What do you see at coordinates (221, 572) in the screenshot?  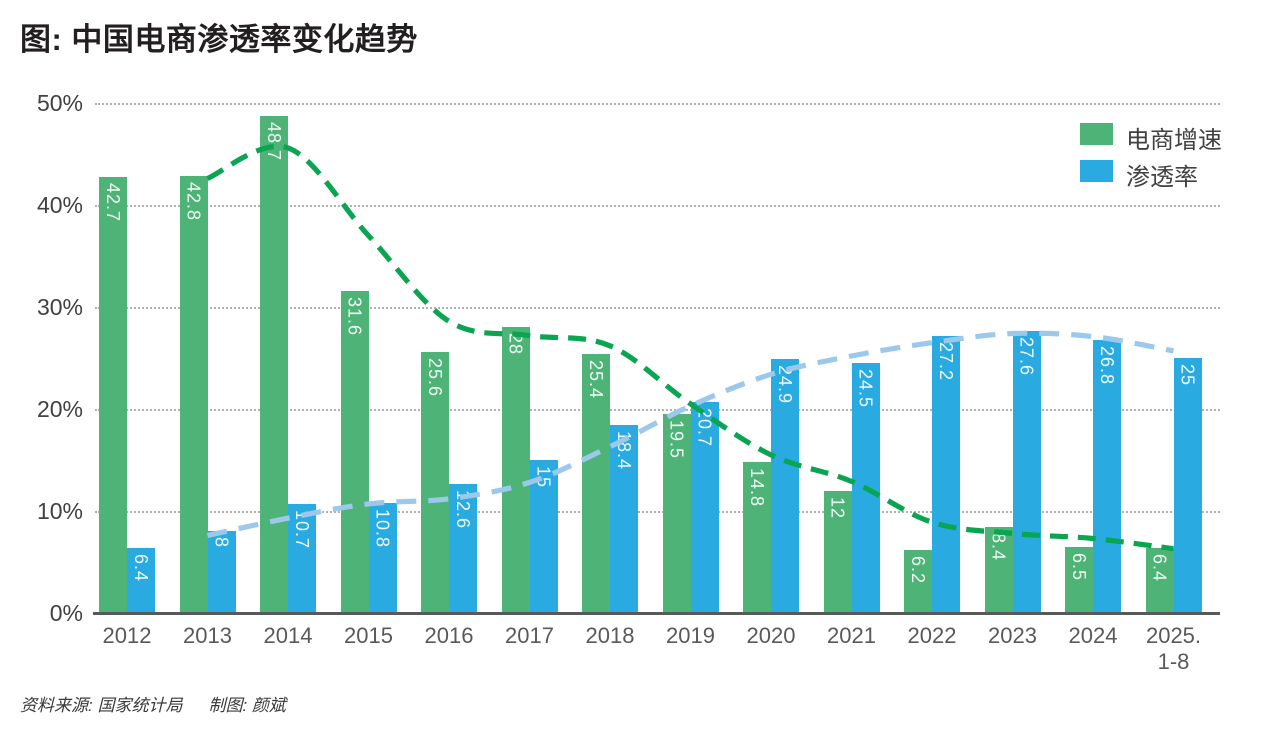 I see `bar-penetration-2013` at bounding box center [221, 572].